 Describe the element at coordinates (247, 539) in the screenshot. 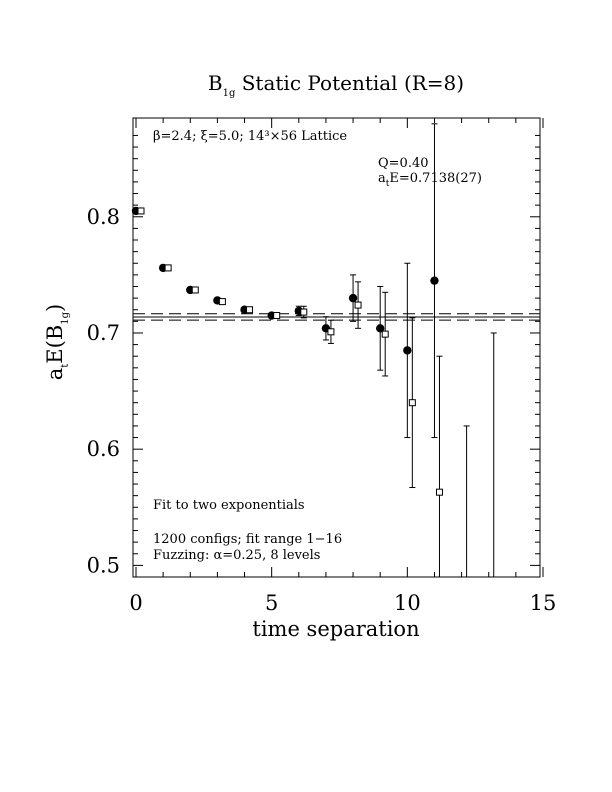

I see `configs-annotation: 1200 configs; fit range 1−16` at that location.